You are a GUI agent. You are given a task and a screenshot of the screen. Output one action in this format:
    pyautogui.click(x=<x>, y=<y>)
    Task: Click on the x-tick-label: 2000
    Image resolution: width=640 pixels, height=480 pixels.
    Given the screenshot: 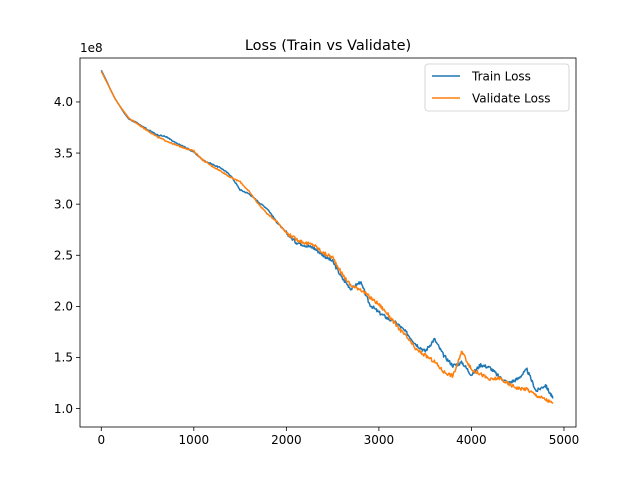 What is the action you would take?
    pyautogui.click(x=286, y=440)
    